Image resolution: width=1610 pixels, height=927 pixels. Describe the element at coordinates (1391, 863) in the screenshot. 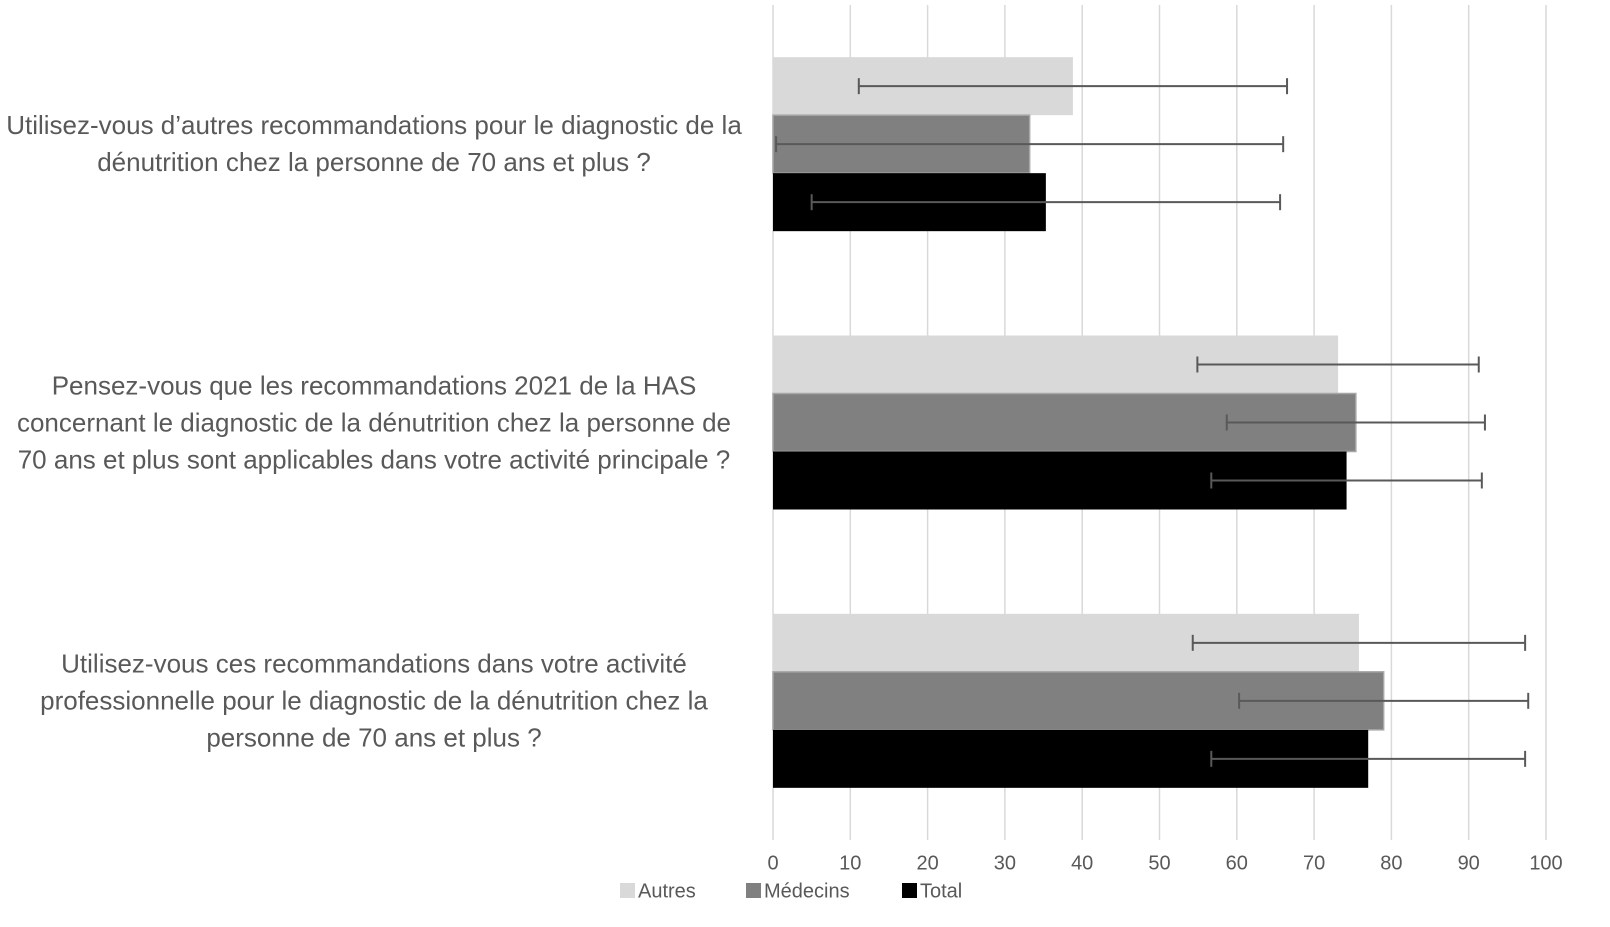

I see `x-tick-label: 80` at that location.